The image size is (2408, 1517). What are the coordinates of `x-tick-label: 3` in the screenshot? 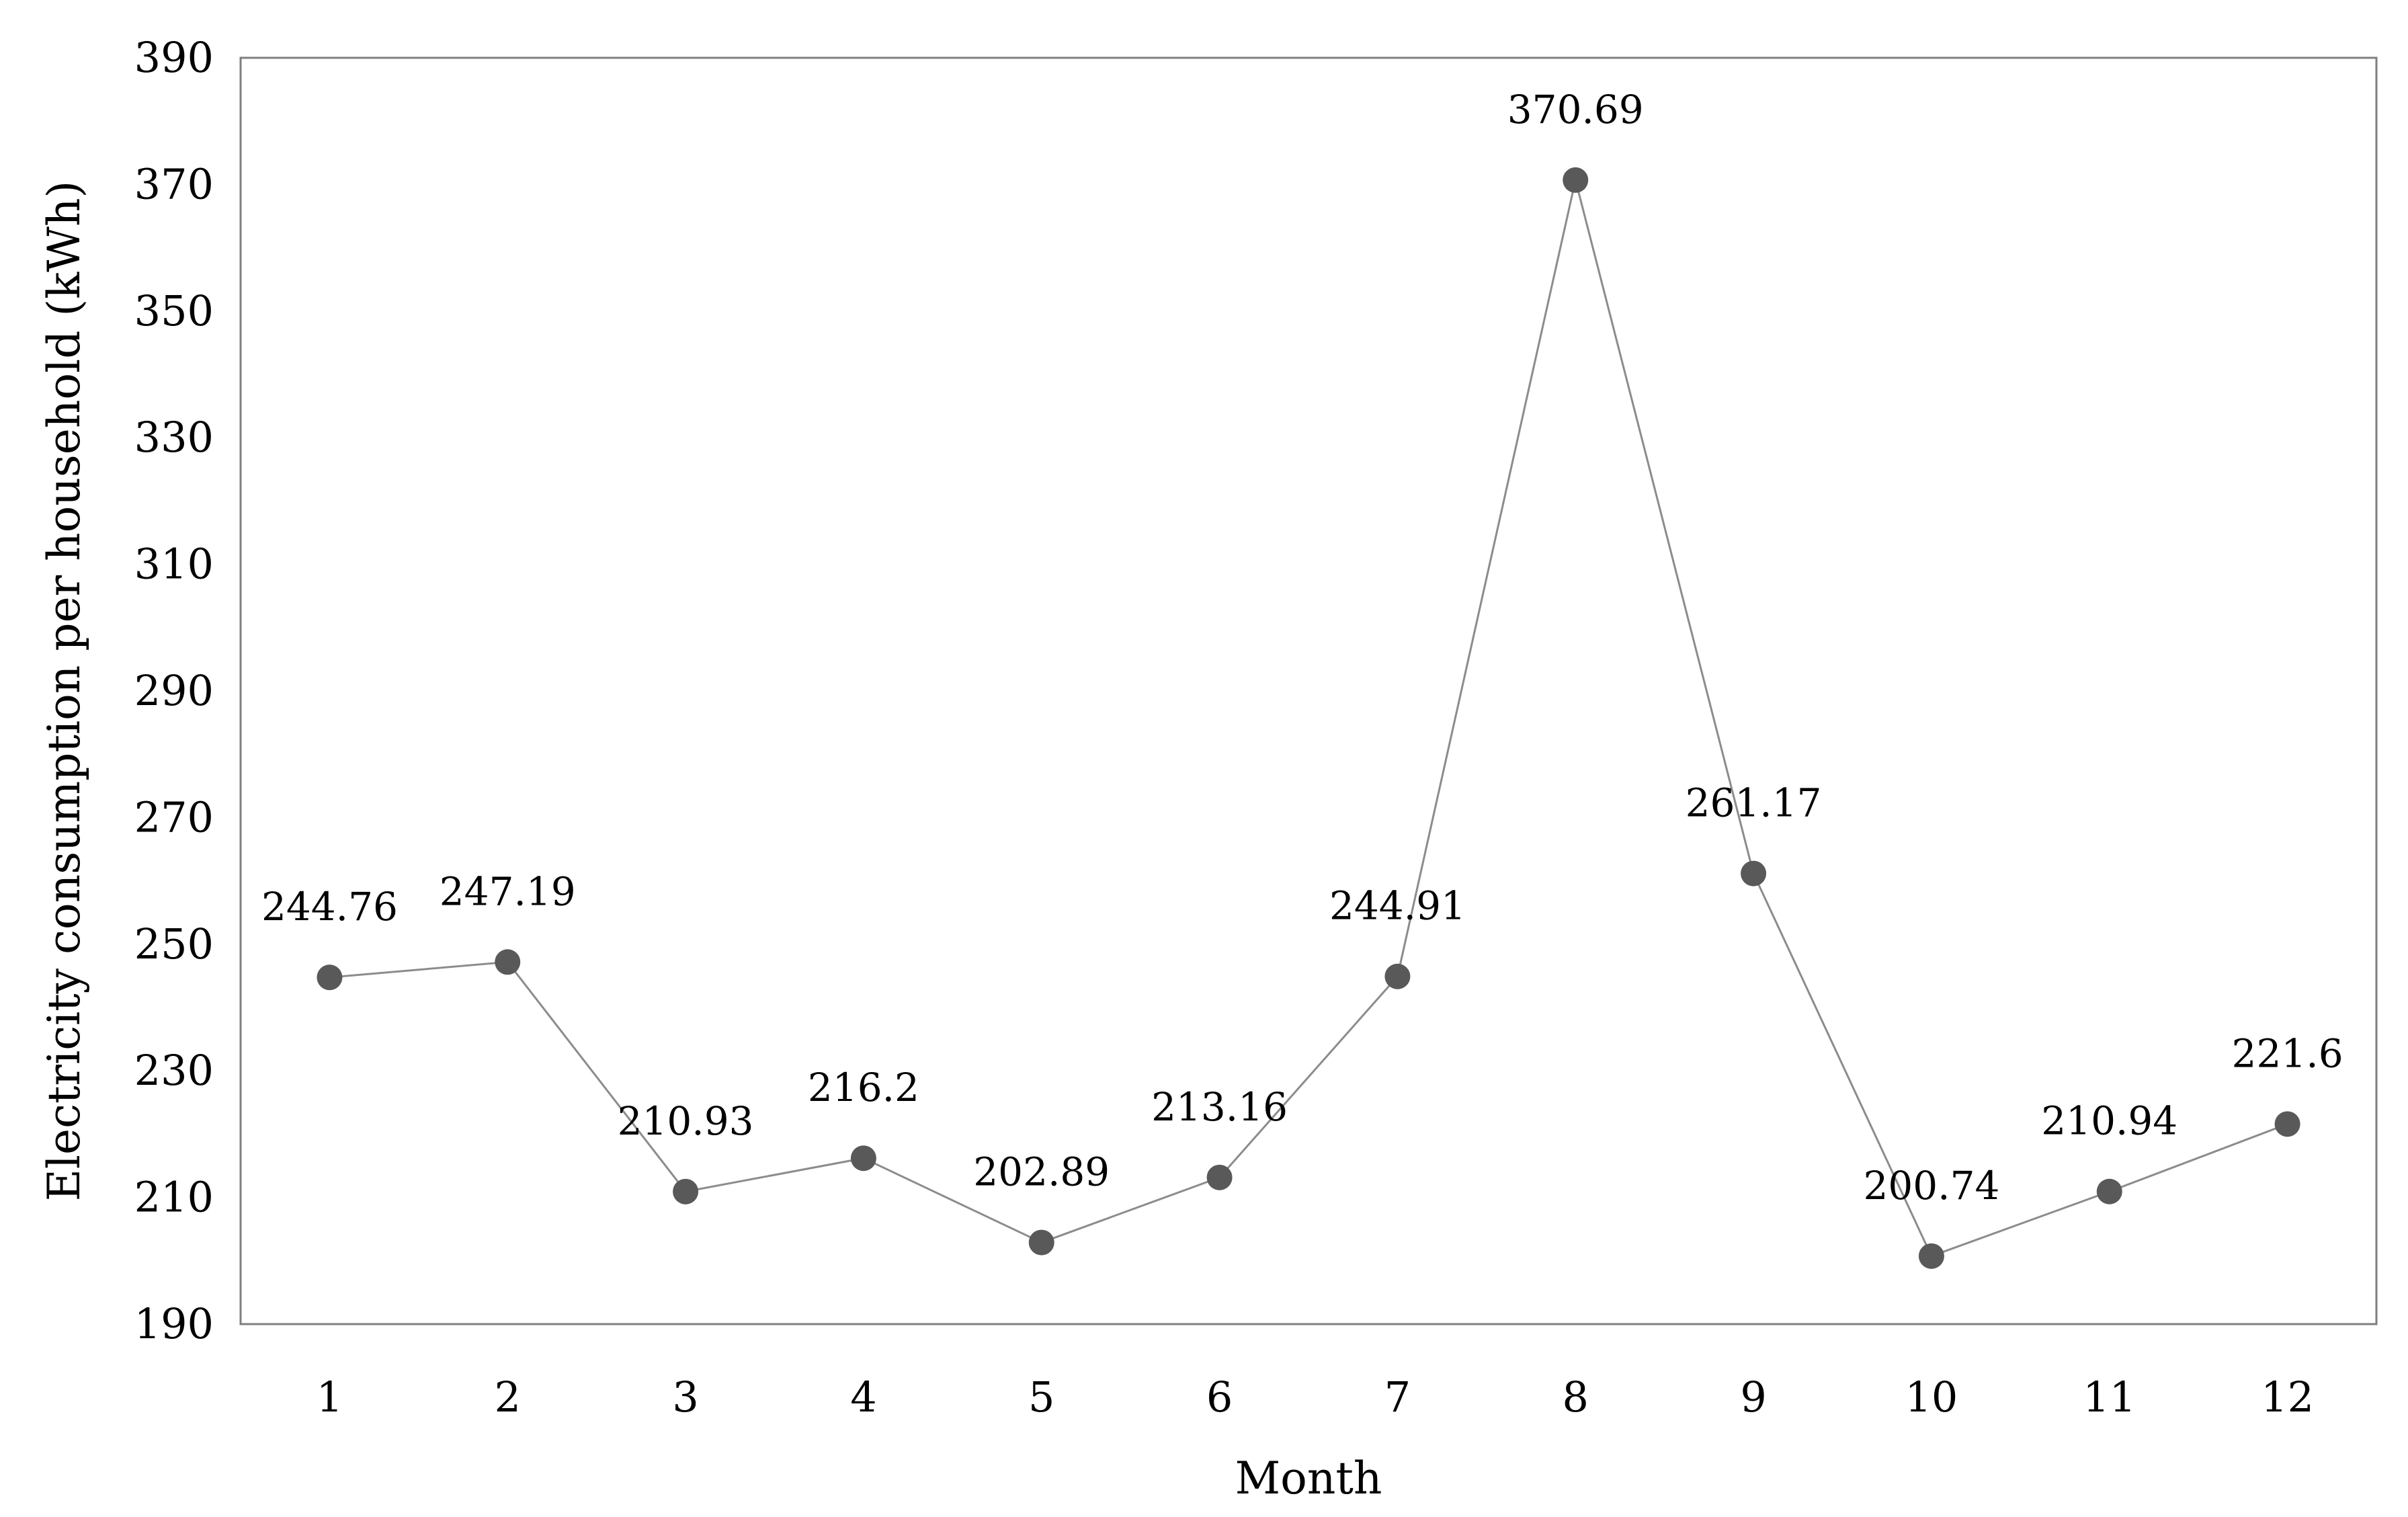 It's located at (685, 1397).